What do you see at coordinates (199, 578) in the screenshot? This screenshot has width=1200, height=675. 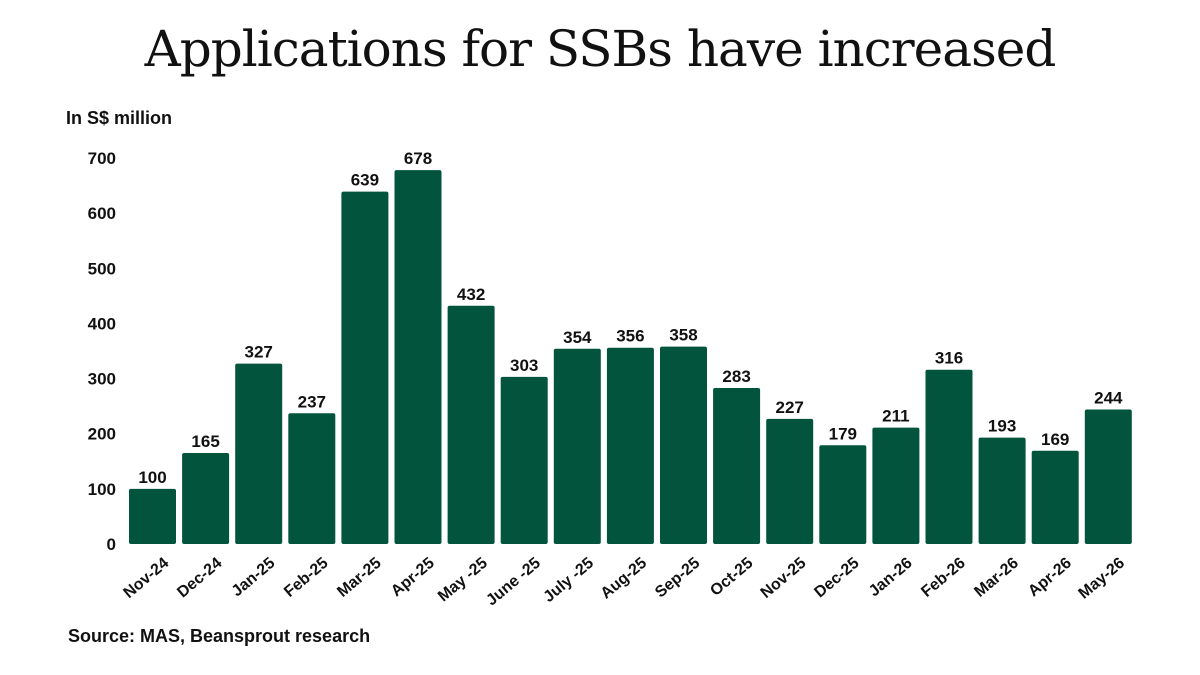 I see `x-tick-label: Dec-24` at bounding box center [199, 578].